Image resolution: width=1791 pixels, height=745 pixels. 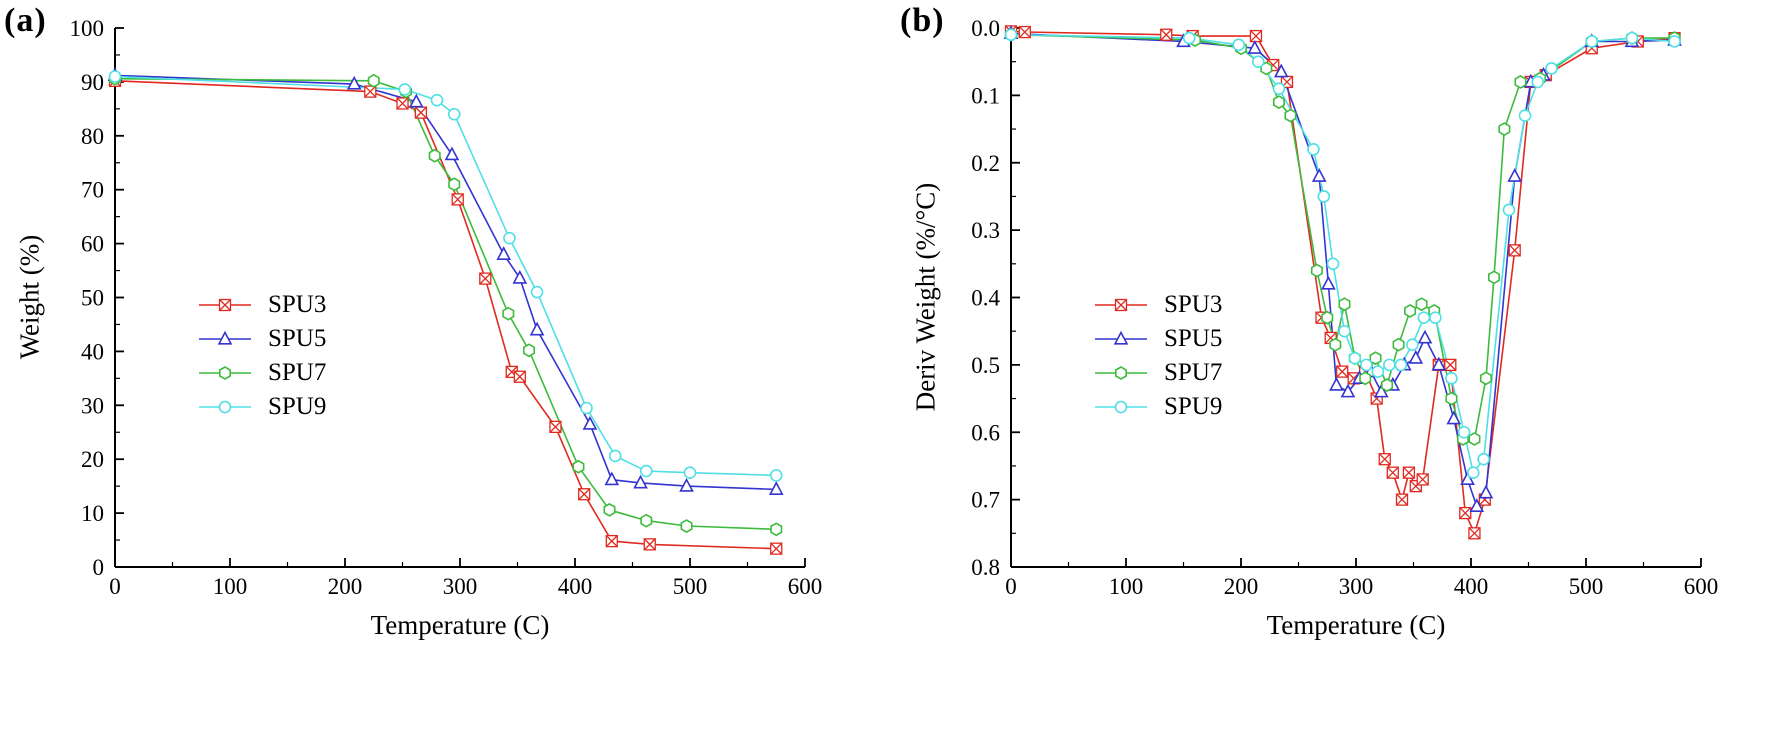 I want to click on panel-b-x-axis-title: Temperature (C), so click(x=1356, y=625).